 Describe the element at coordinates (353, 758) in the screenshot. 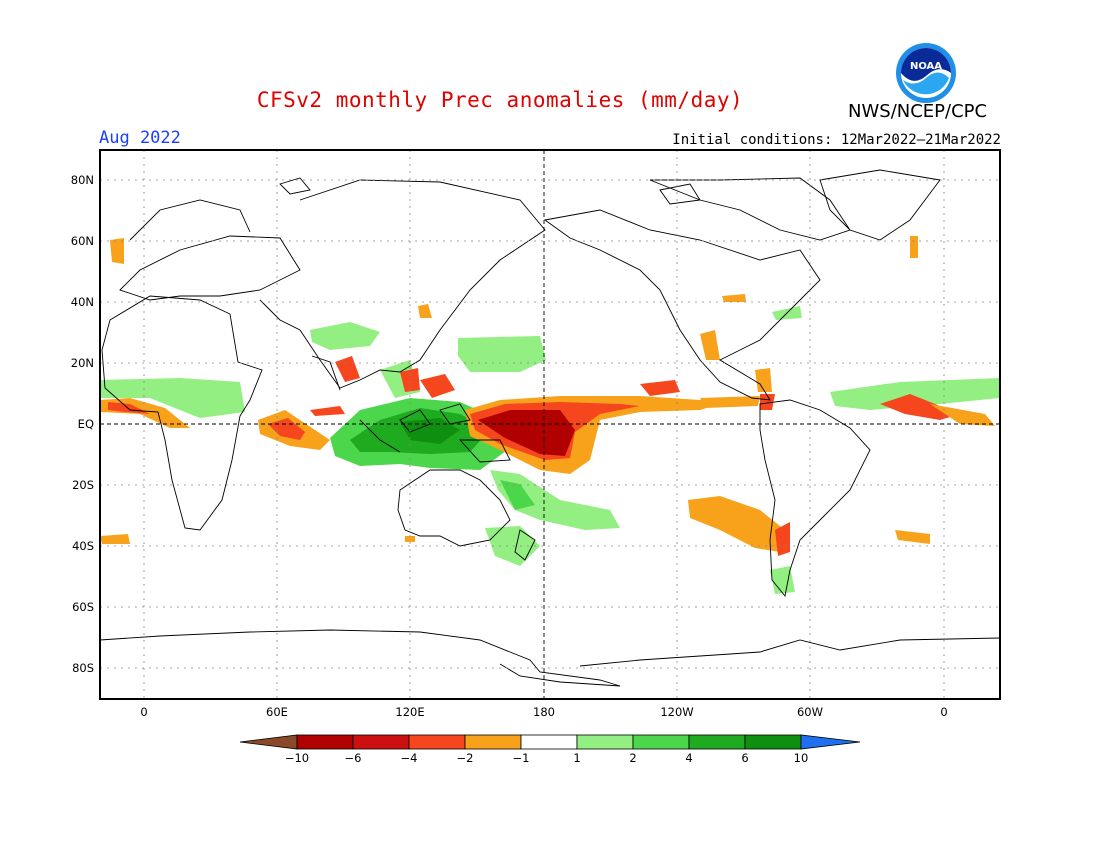

I see `colorbar-label: −6` at that location.